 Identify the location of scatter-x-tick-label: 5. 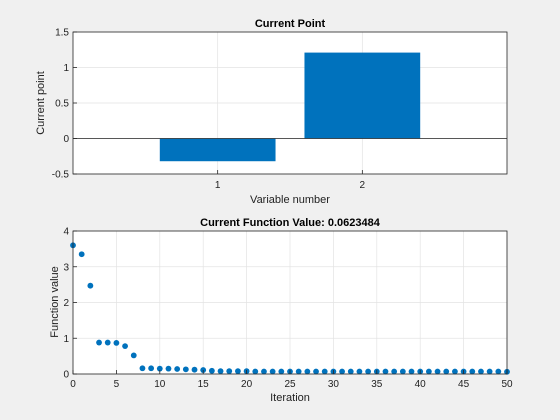
(117, 384).